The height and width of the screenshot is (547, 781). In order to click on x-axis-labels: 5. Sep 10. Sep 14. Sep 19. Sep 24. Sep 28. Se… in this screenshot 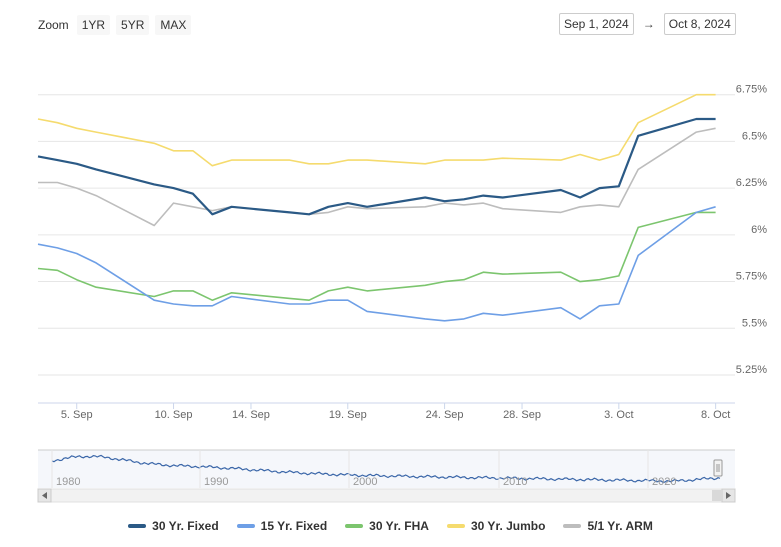, I will do `click(395, 415)`.